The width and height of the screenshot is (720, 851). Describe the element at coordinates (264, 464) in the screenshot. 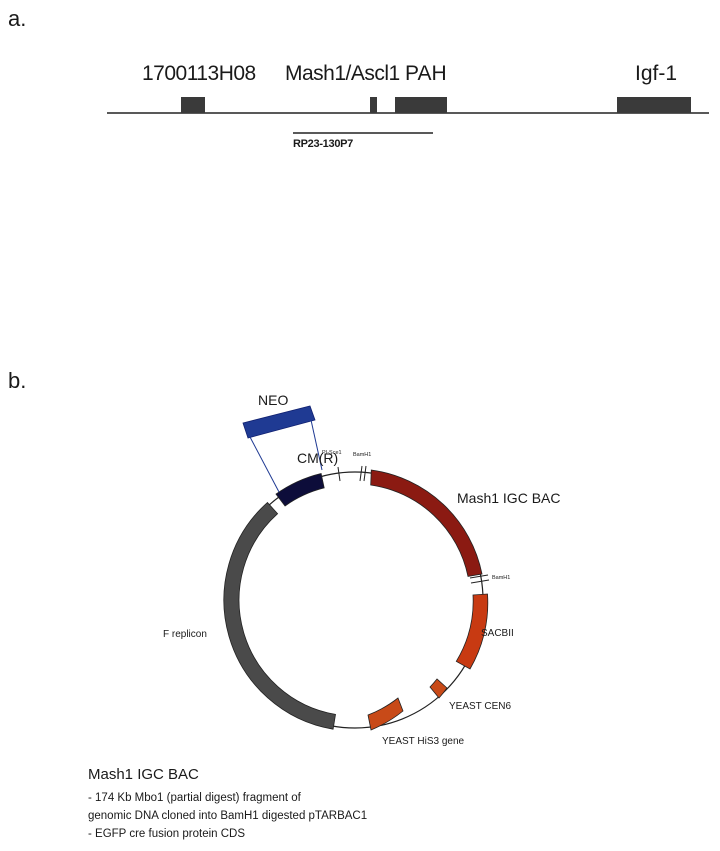

I see `neo-connector-left` at that location.